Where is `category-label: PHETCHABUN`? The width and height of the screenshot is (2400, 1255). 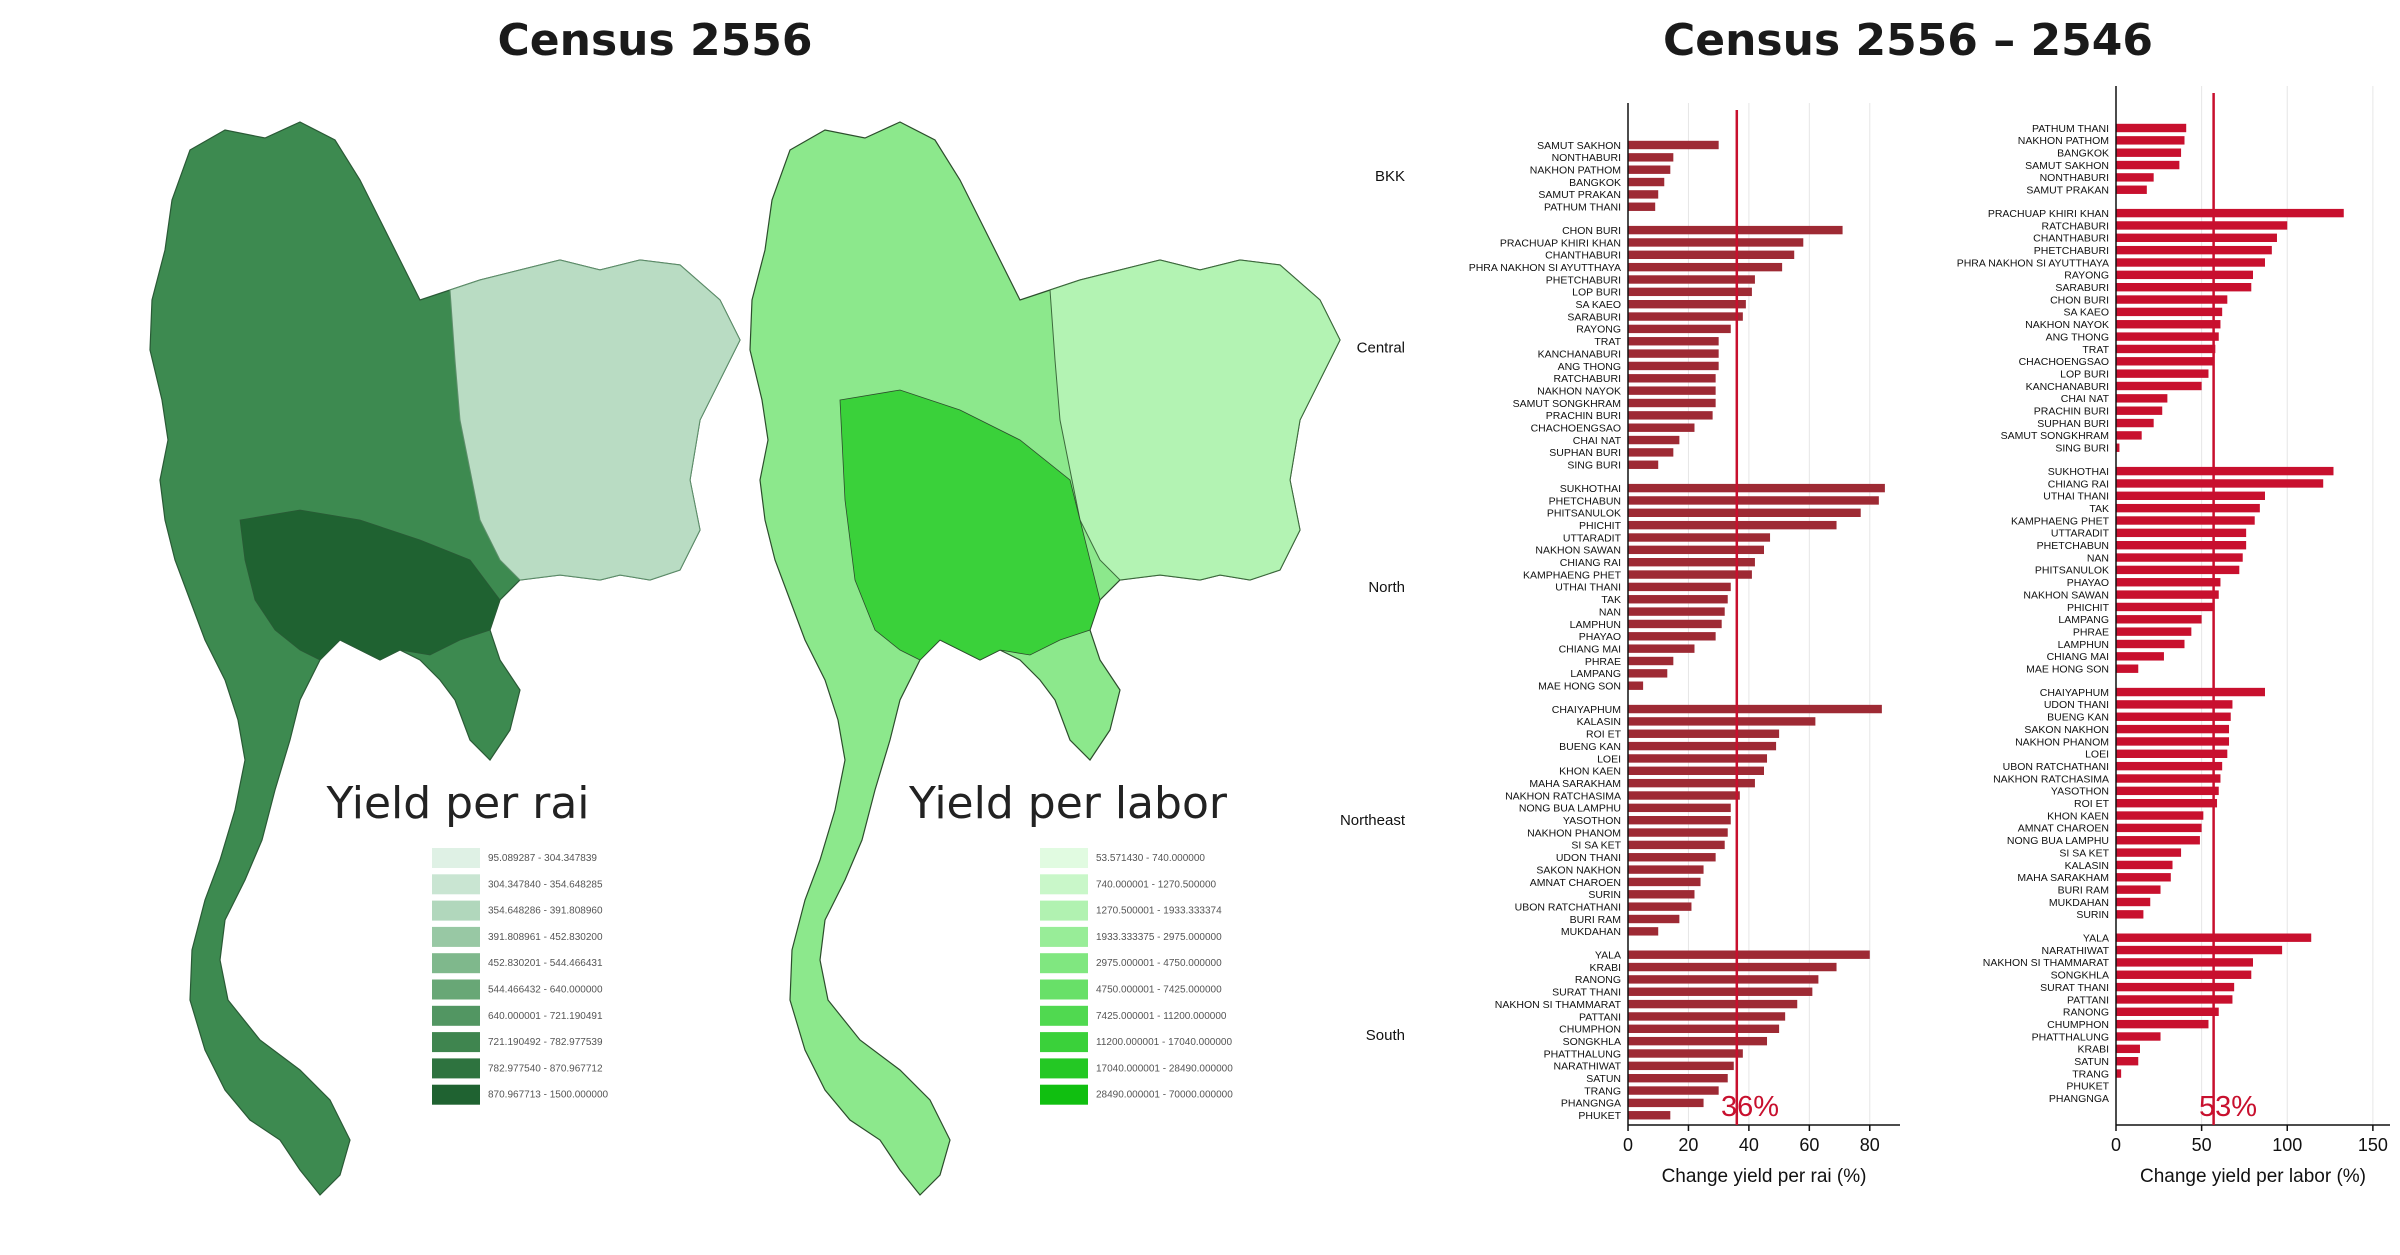
category-label: PHETCHABUN is located at coordinates (1585, 501).